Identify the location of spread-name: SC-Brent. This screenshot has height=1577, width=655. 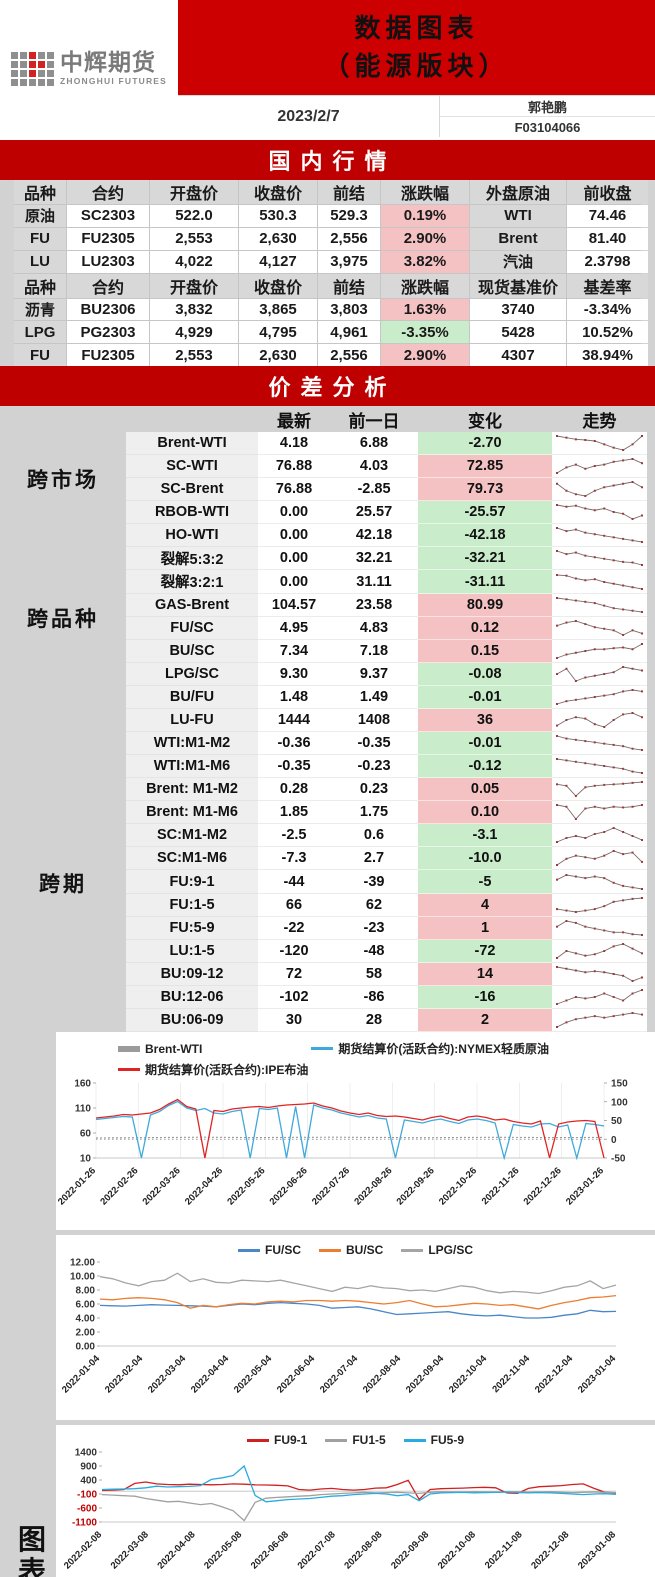
(192, 490).